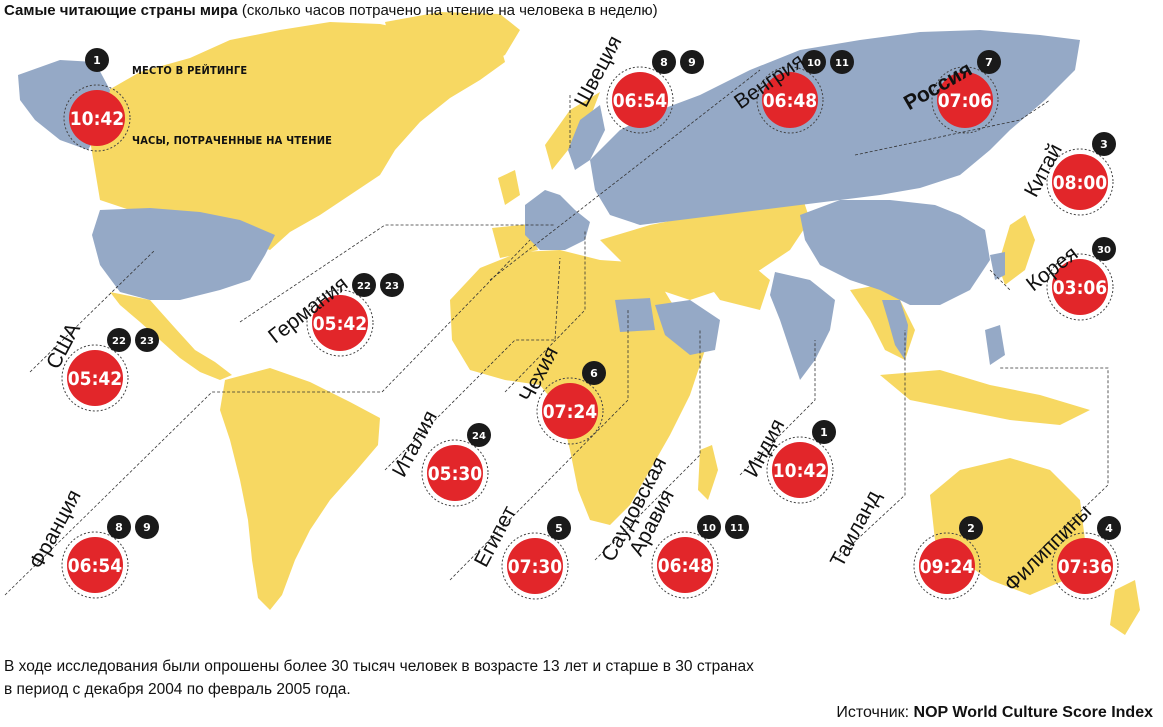 This screenshot has width=1163, height=727. I want to click on rank-number: 7, so click(989, 62).